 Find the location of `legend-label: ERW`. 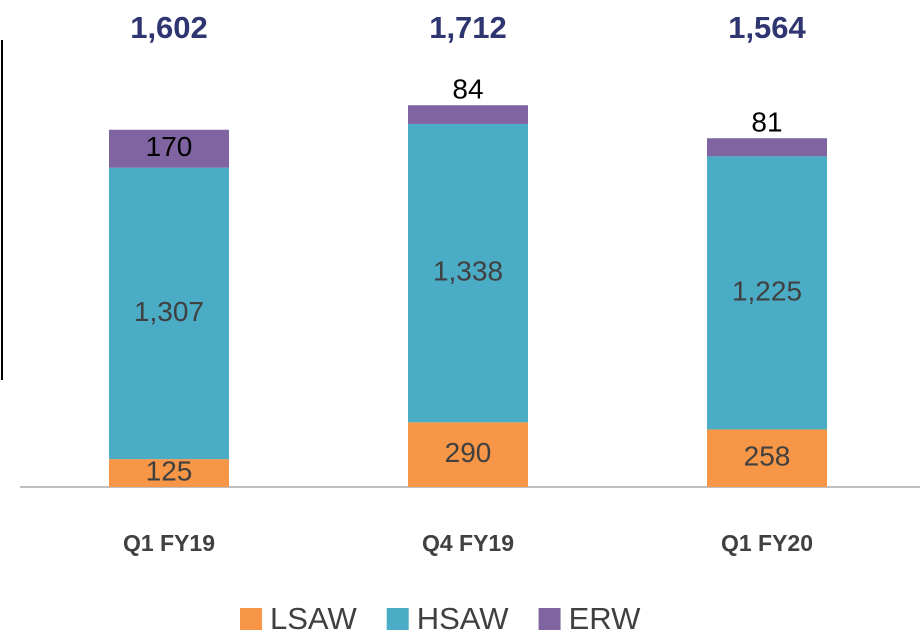

legend-label: ERW is located at coordinates (605, 618).